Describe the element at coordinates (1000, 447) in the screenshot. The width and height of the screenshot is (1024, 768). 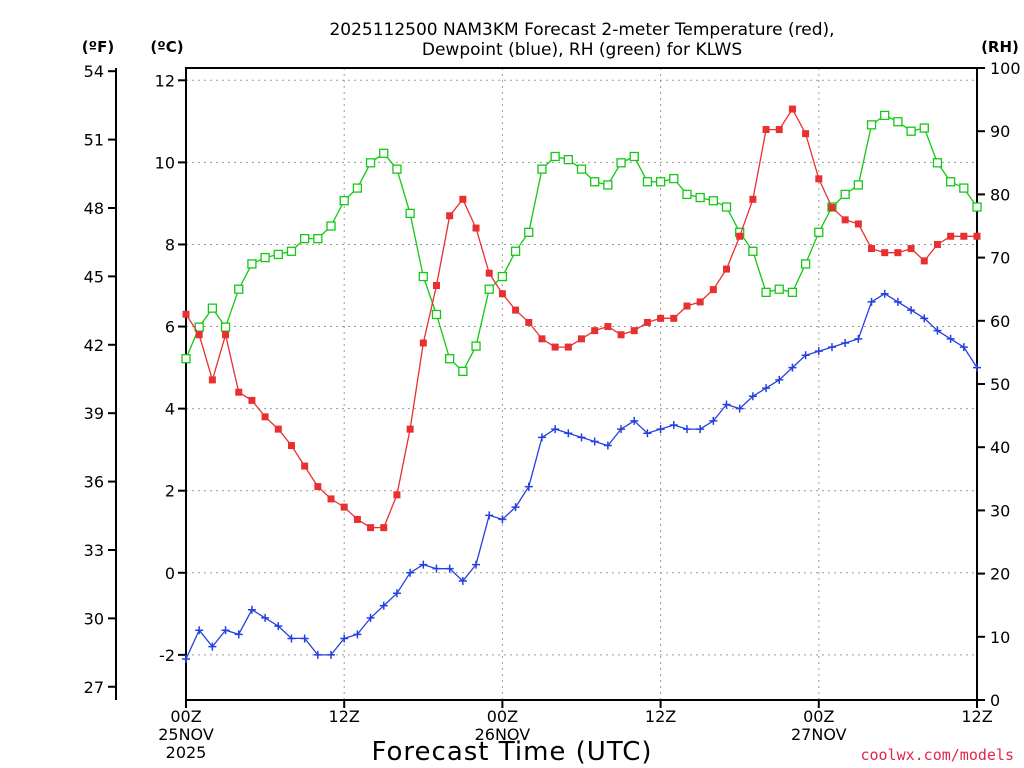
I see `rh-tick-label: 40` at that location.